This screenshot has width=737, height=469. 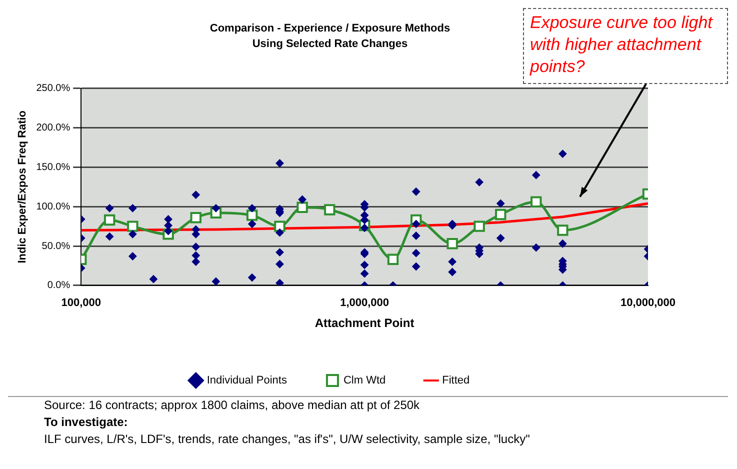 What do you see at coordinates (58, 286) in the screenshot?
I see `y-tick-label: 0.0%` at bounding box center [58, 286].